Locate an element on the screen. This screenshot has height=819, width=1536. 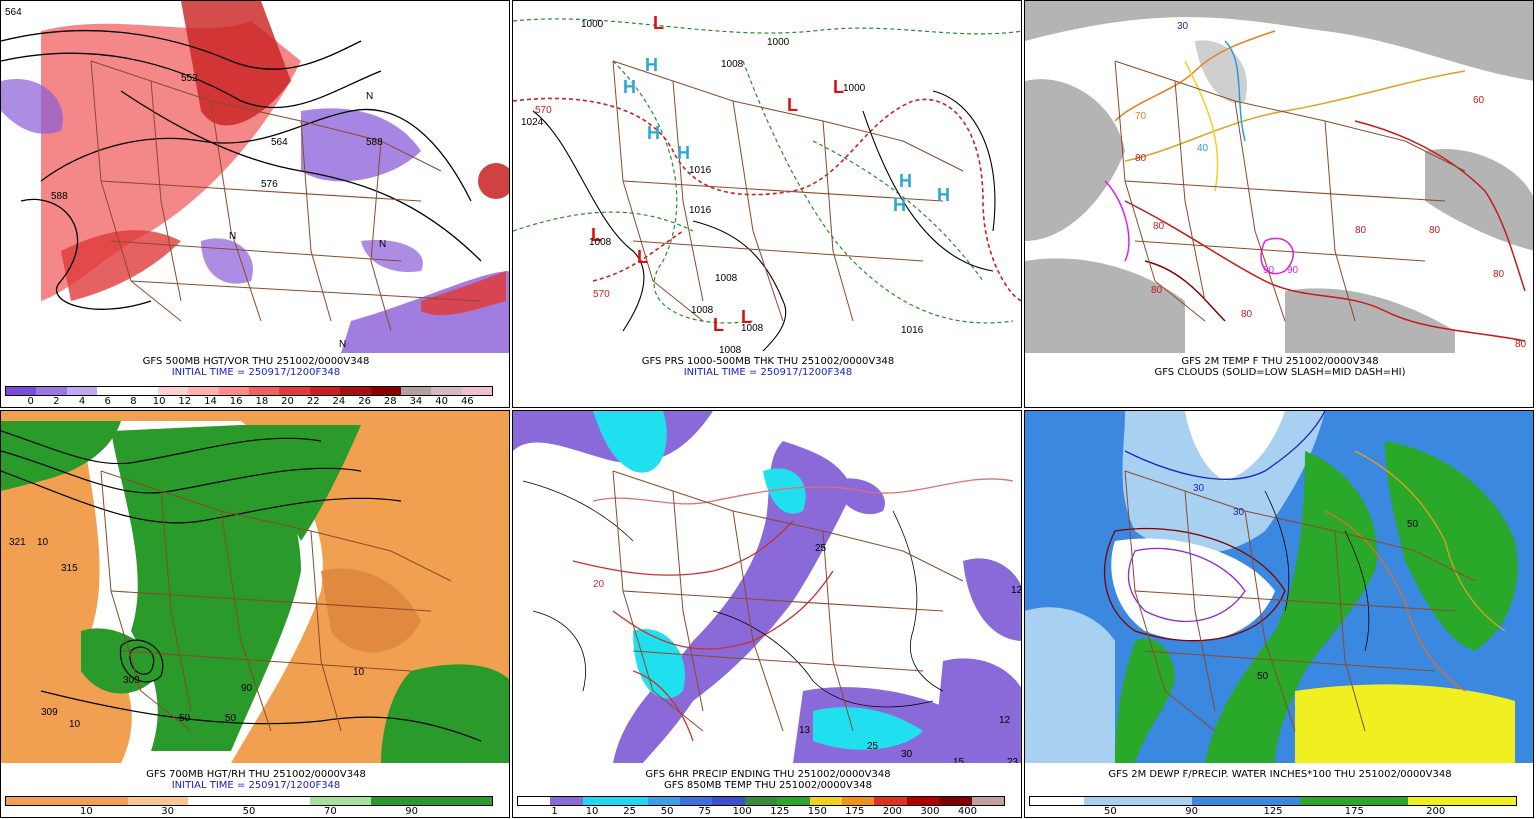
colorbar-tick-label: 25 is located at coordinates (629, 811).